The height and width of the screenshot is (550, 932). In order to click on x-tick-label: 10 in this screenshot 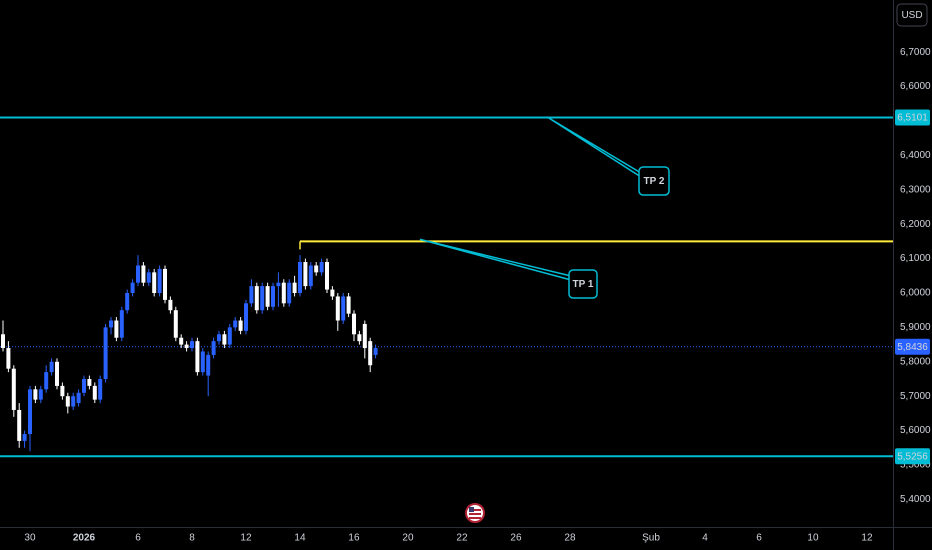, I will do `click(813, 538)`.